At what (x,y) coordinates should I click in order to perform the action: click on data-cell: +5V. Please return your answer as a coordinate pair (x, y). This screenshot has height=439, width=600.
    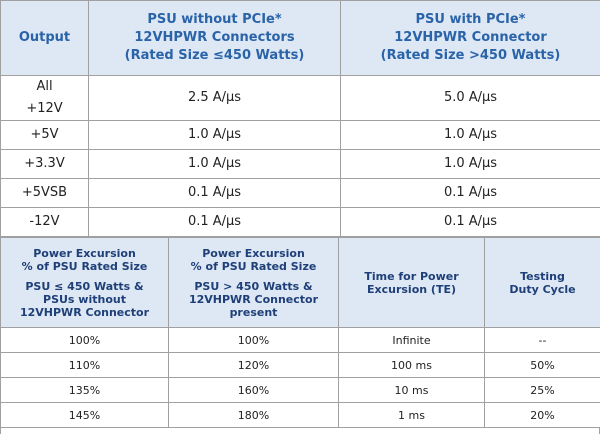
    Looking at the image, I should click on (44, 135).